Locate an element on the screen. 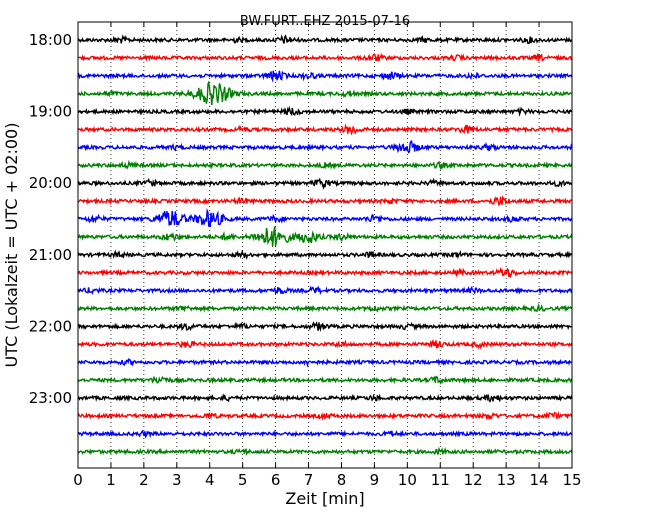 The height and width of the screenshot is (520, 650). y-tick-label: 22:00 is located at coordinates (50, 326).